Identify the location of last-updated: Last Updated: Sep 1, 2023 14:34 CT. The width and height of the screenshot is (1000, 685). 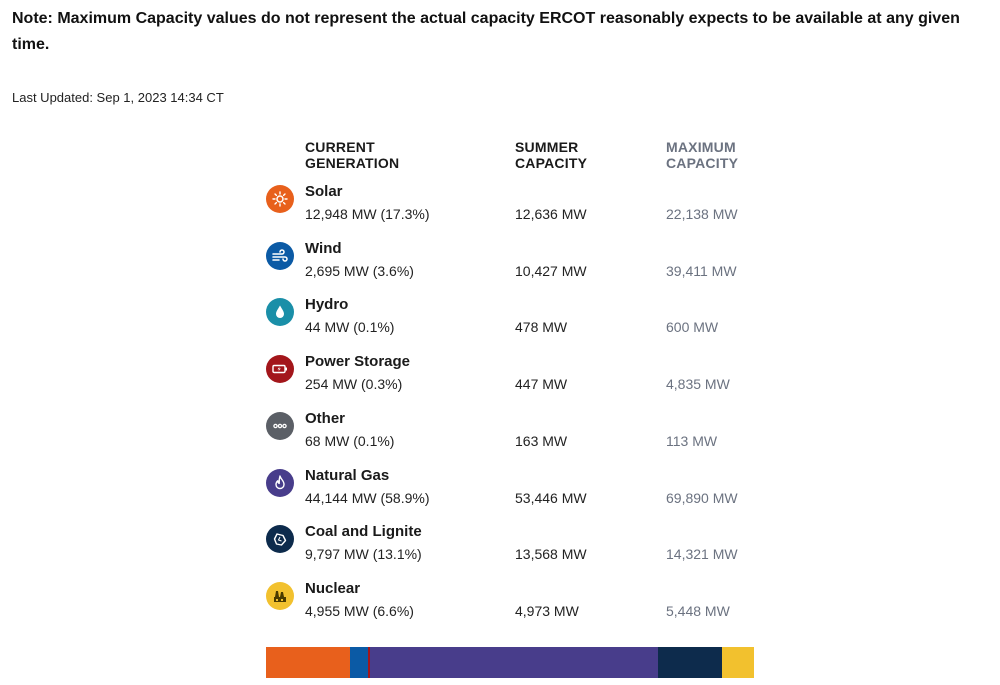
(118, 97).